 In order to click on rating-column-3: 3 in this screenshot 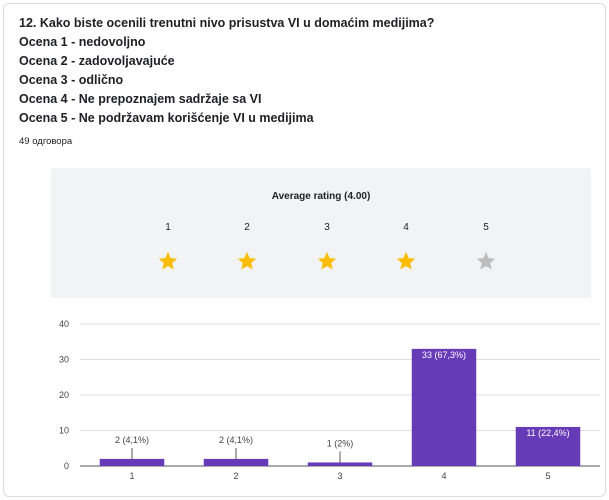, I will do `click(327, 247)`.